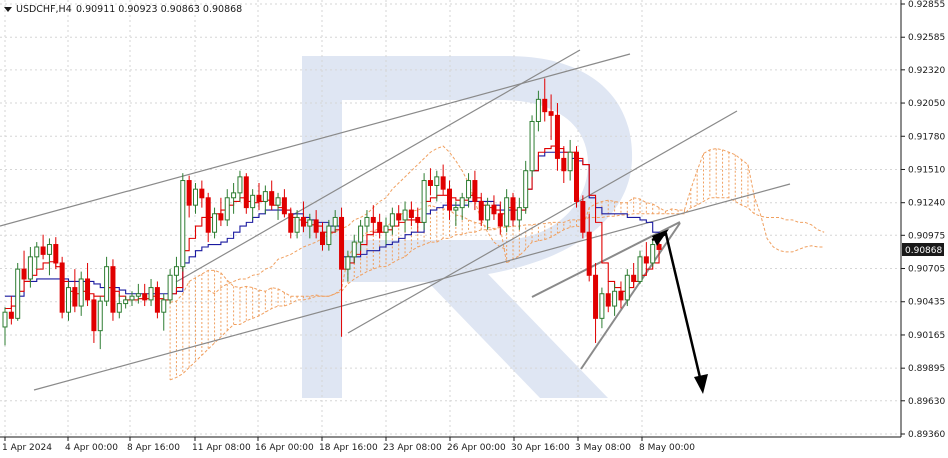 This screenshot has height=458, width=948. Describe the element at coordinates (8, 9) in the screenshot. I see `symbol-dropdown-icon` at that location.